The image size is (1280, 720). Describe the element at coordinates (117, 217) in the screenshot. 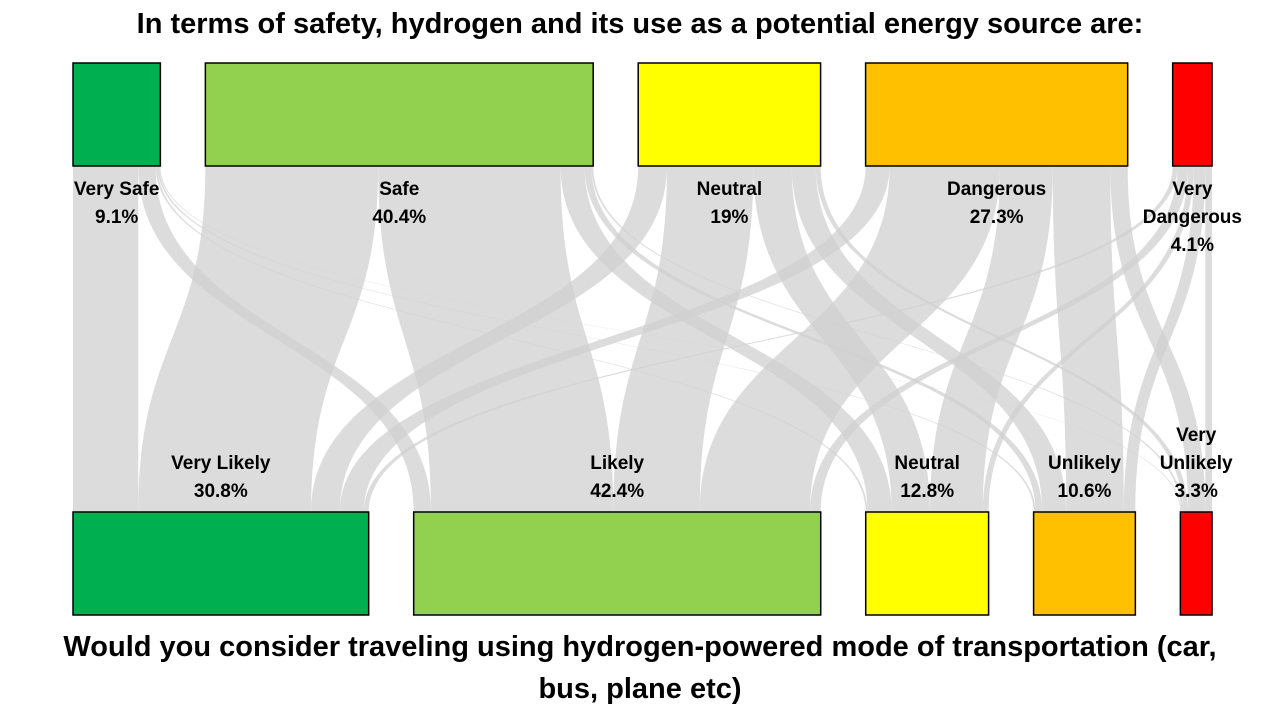

I see `node-value: 9.1%` at that location.